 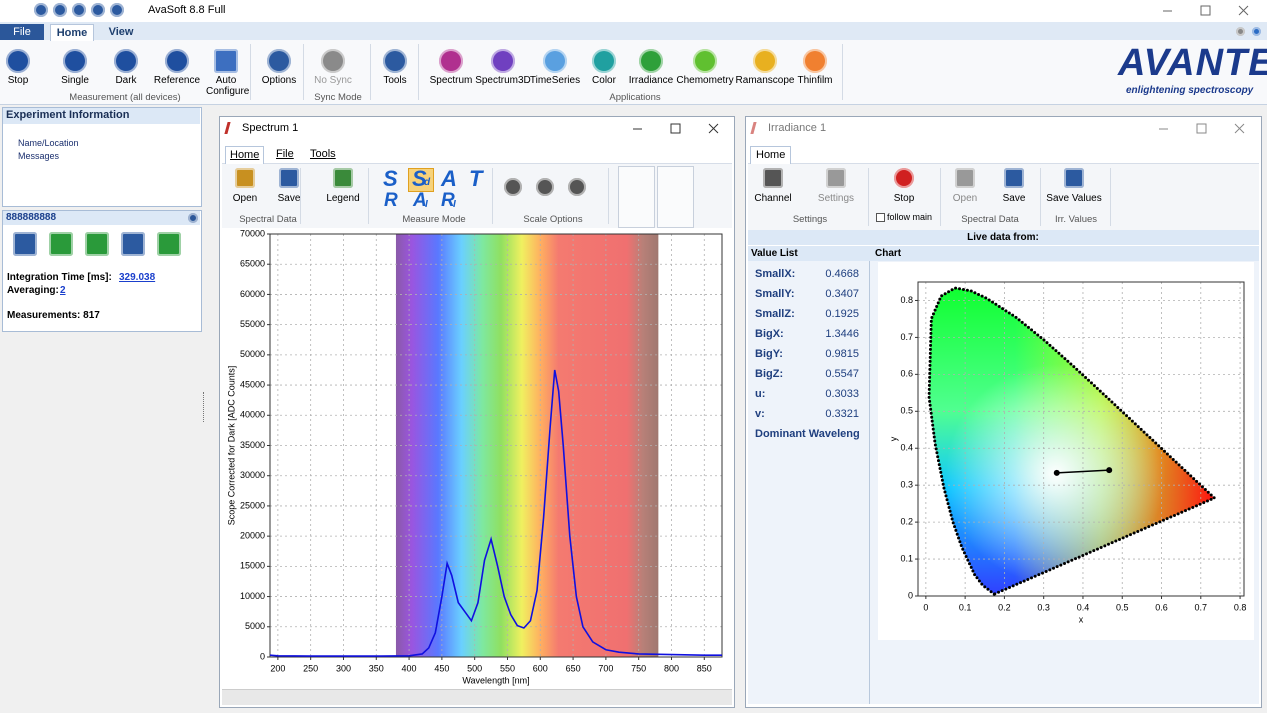 What do you see at coordinates (390, 179) in the screenshot?
I see `measure-mode: S` at bounding box center [390, 179].